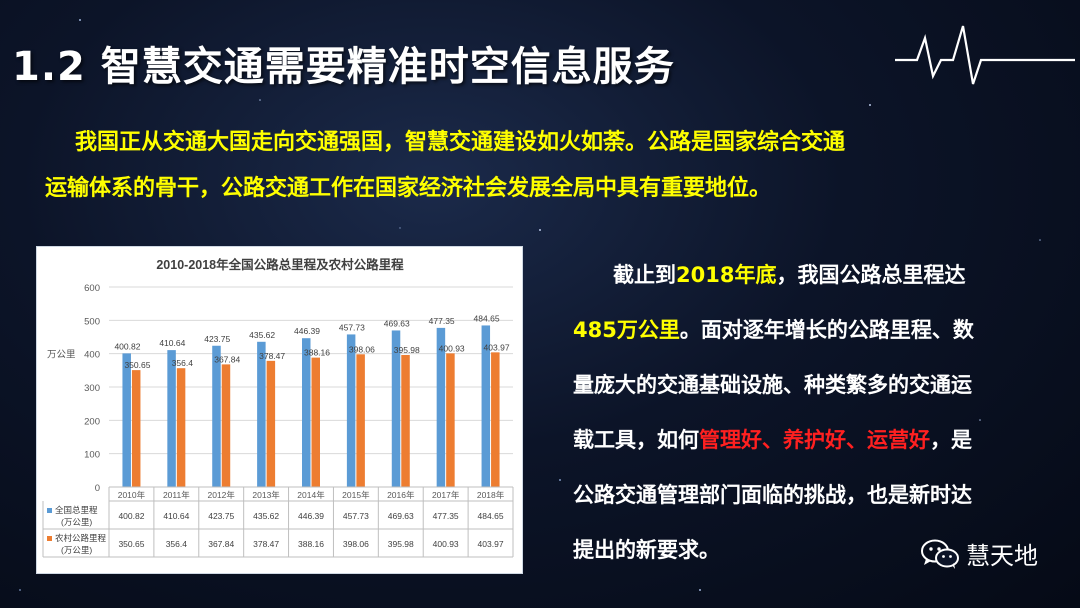  Describe the element at coordinates (452, 348) in the screenshot. I see `data-label-rural: 400.93` at that location.